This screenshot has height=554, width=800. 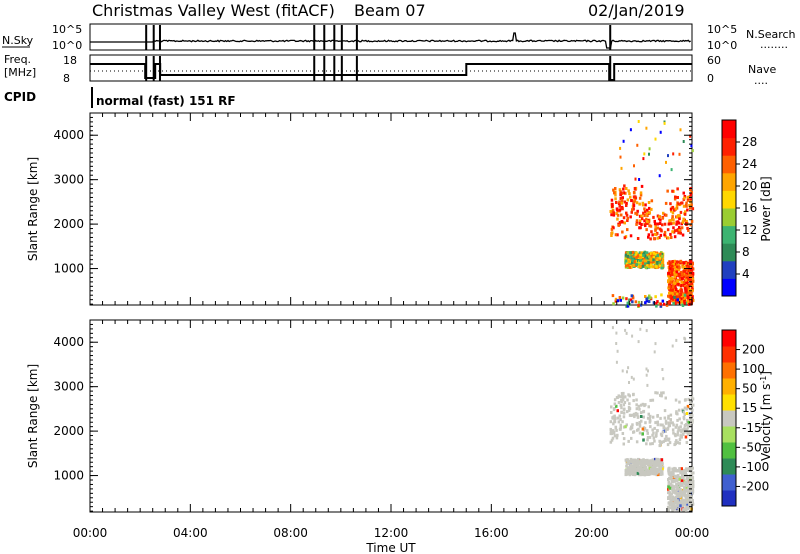 What do you see at coordinates (745, 418) in the screenshot?
I see `velocity-colorbar: 200 100 50 15 -15 -50 -100 -200` at bounding box center [745, 418].